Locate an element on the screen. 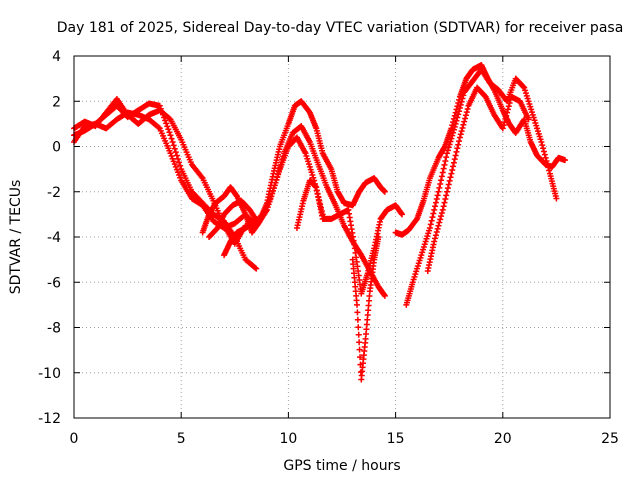 The height and width of the screenshot is (480, 640). y-tick-label: 2 is located at coordinates (56, 102).